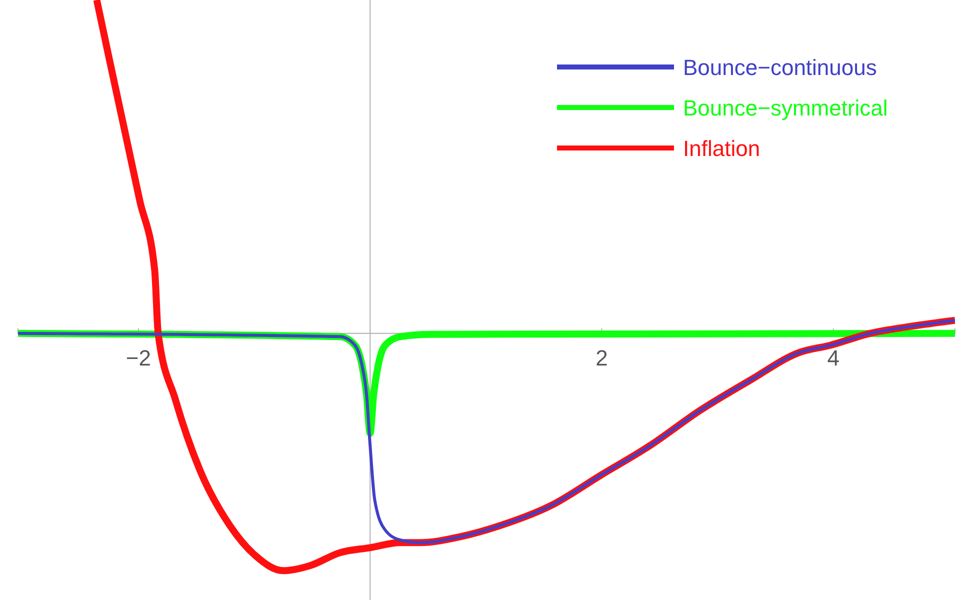  Describe the element at coordinates (602, 357) in the screenshot. I see `x-tick-label: 2` at that location.